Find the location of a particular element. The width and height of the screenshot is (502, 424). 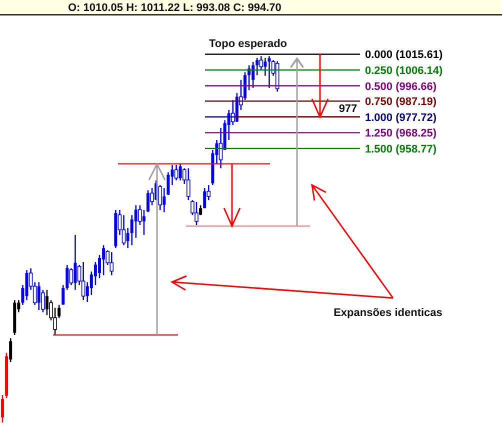

text: 1.250 (968.25) is located at coordinates (401, 134).